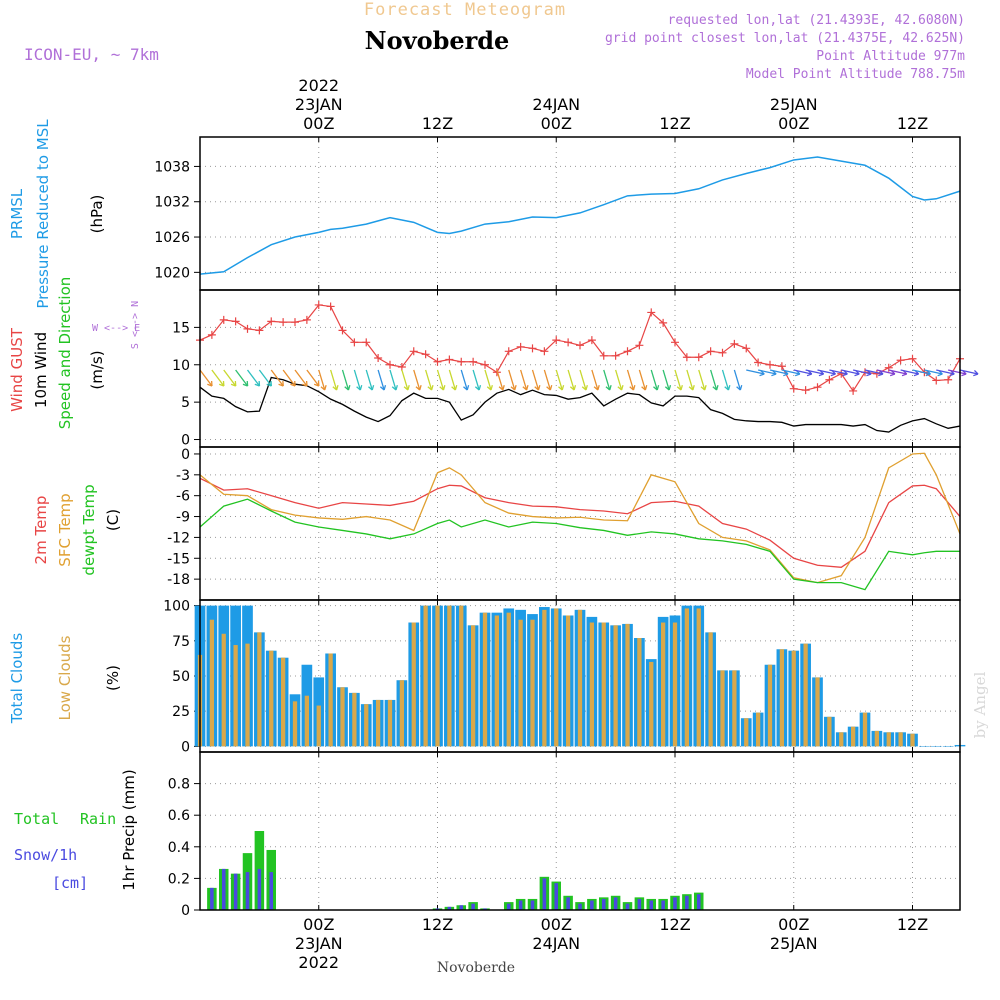 This screenshot has height=1000, width=1000. Describe the element at coordinates (793, 123) in the screenshot. I see `top-time-label: 00Z` at that location.